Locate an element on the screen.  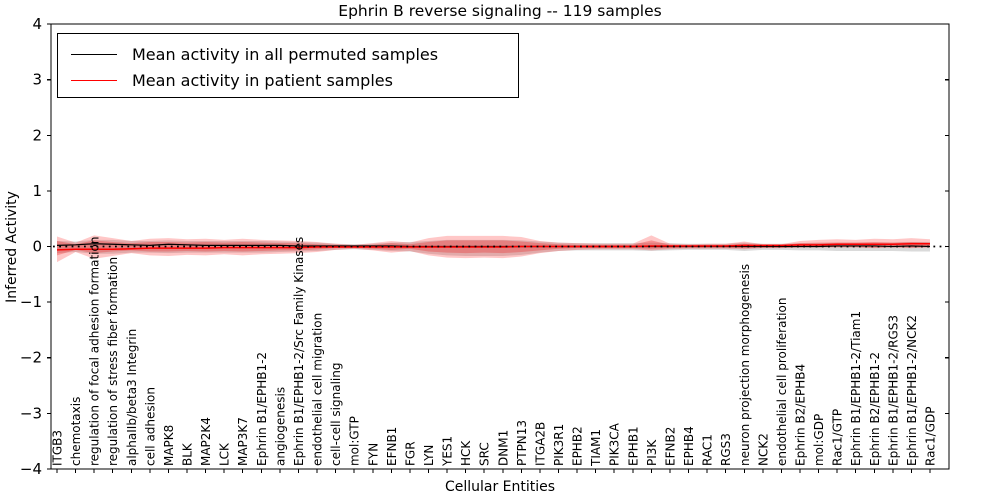
x-tick-label: FYN is located at coordinates (373, 454).